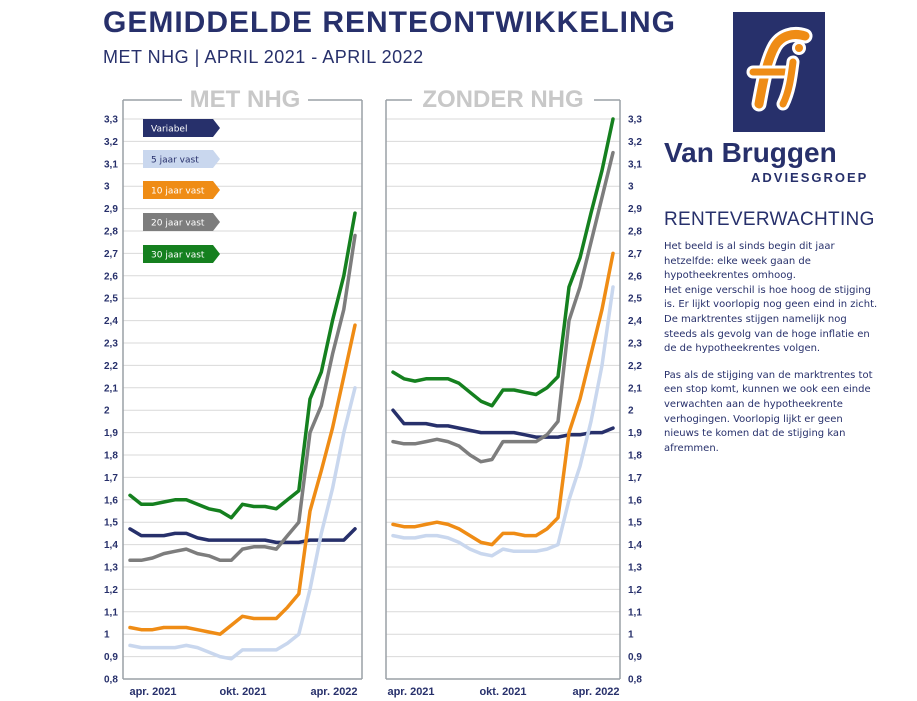 The image size is (917, 701). Describe the element at coordinates (502, 99) in the screenshot. I see `panel-title: ZONDER NHG` at that location.